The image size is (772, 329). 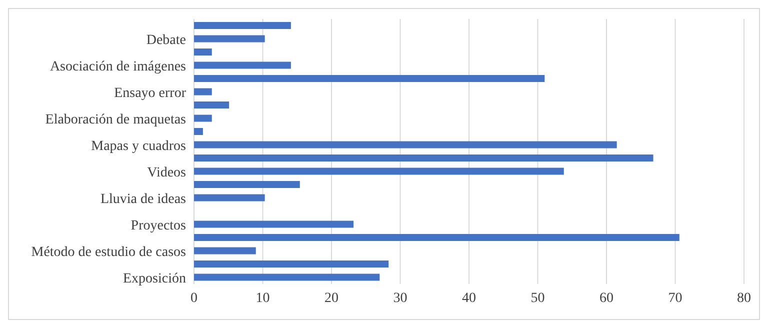 I want to click on x-tick-label: 40, so click(x=469, y=298).